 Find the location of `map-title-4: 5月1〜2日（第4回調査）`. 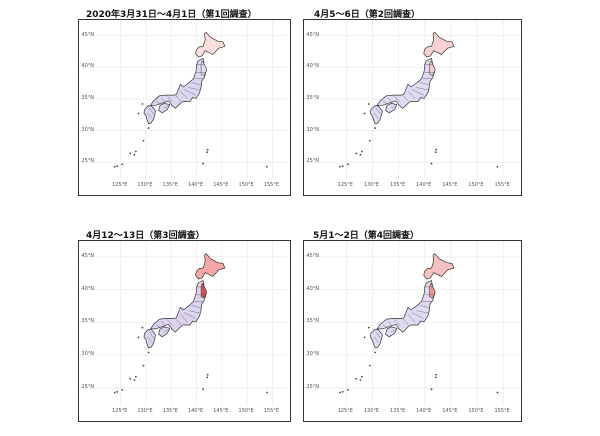

map-title-4: 5月1〜2日（第4回調査） is located at coordinates (366, 236).